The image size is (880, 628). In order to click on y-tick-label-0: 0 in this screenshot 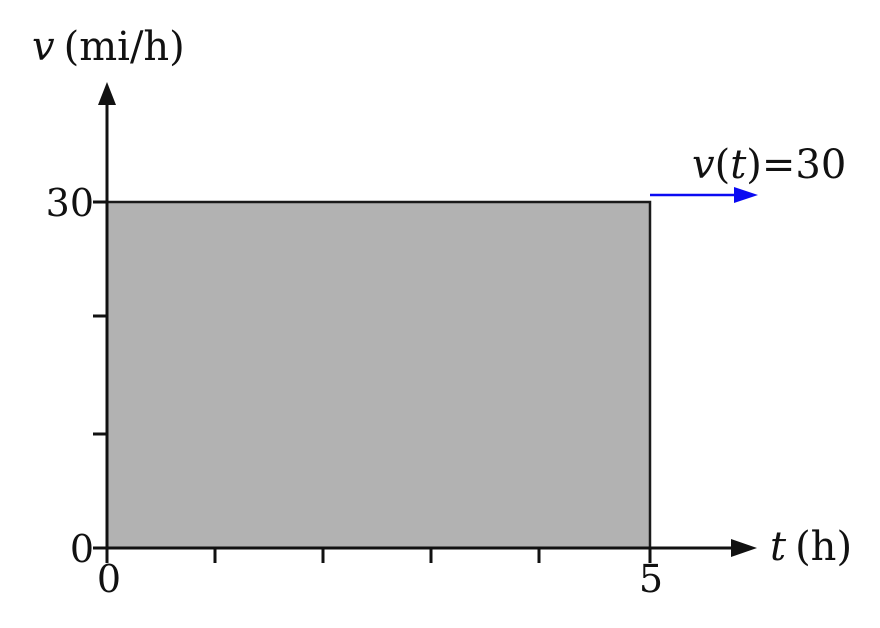, I will do `click(82, 549)`.